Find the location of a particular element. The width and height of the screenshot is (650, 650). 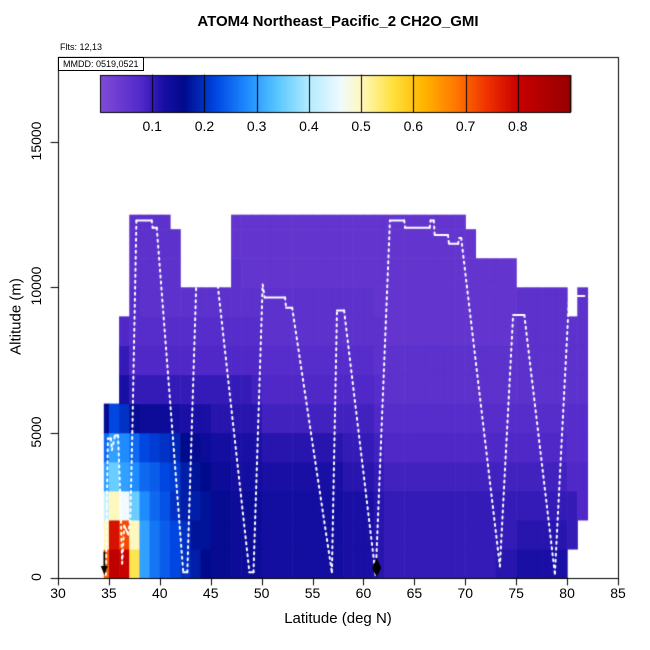

plot-title: ATOM4 Northeast_Pacific_2 CH2O_GMI is located at coordinates (338, 21).